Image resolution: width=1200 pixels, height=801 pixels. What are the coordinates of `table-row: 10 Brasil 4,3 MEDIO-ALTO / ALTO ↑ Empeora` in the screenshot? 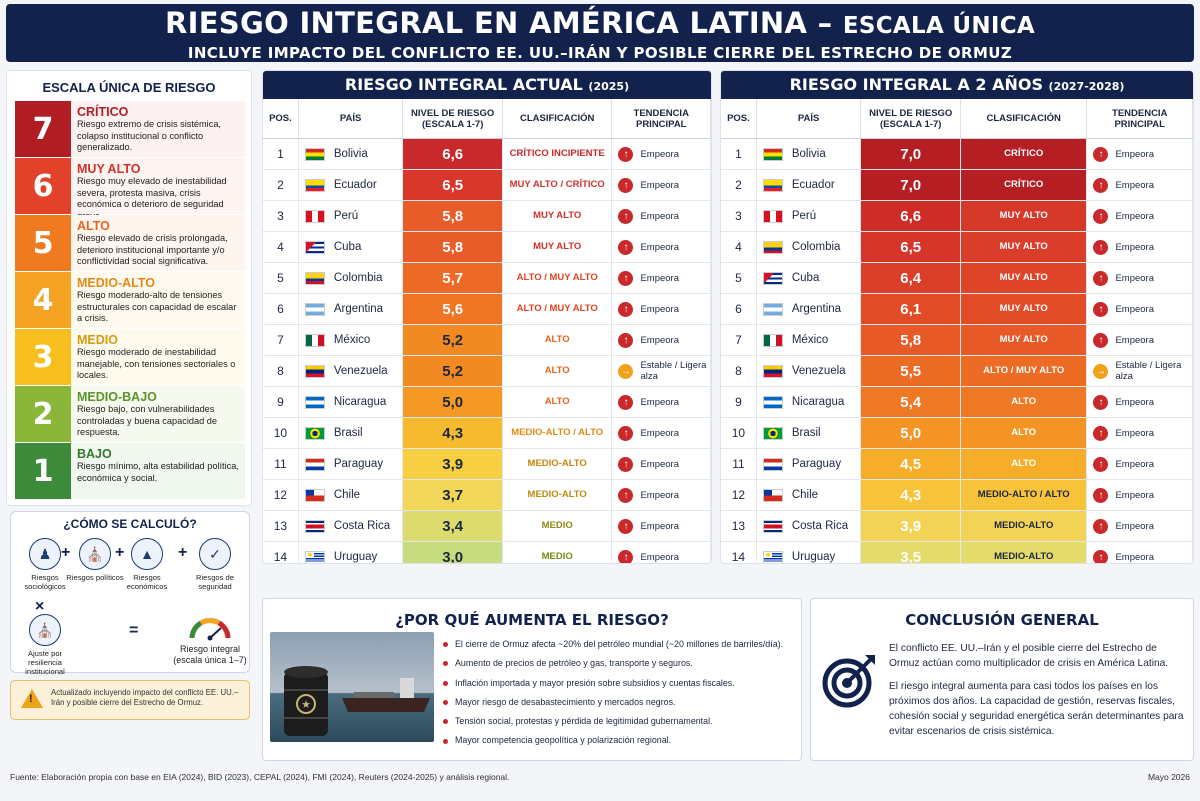 It's located at (487, 433).